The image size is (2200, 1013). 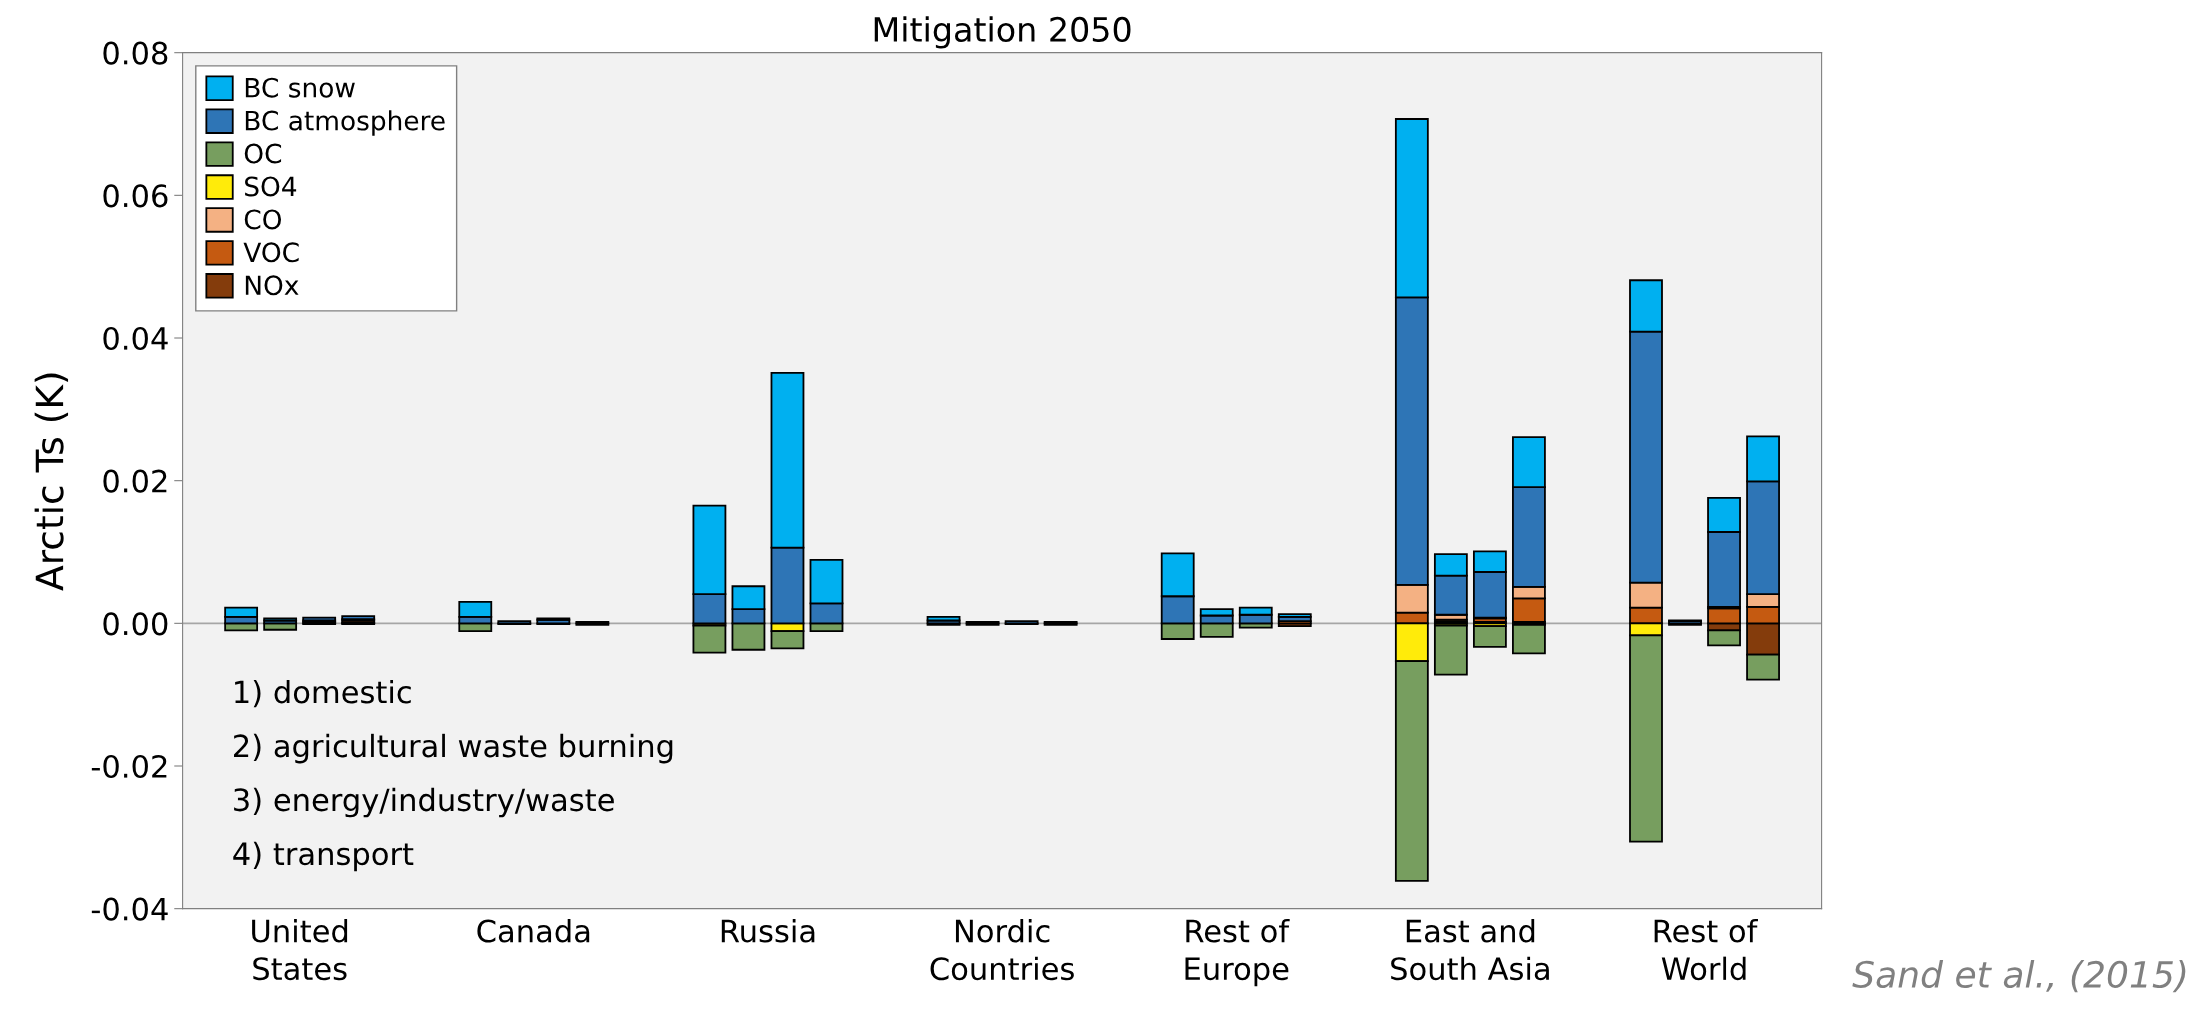 I want to click on text: United States, so click(x=300, y=949).